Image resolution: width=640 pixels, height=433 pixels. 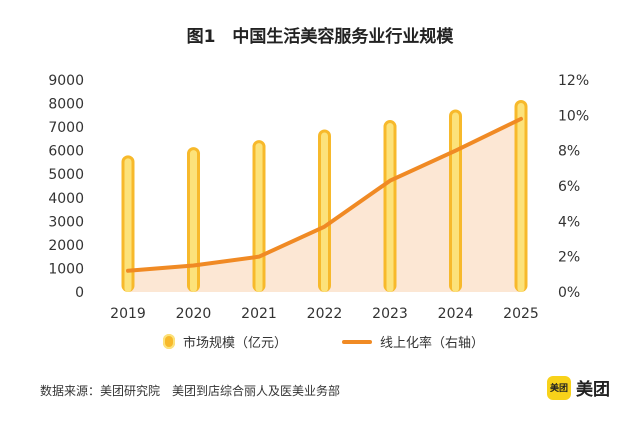 What do you see at coordinates (390, 314) in the screenshot?
I see `x-tick-2023: 2023` at bounding box center [390, 314].